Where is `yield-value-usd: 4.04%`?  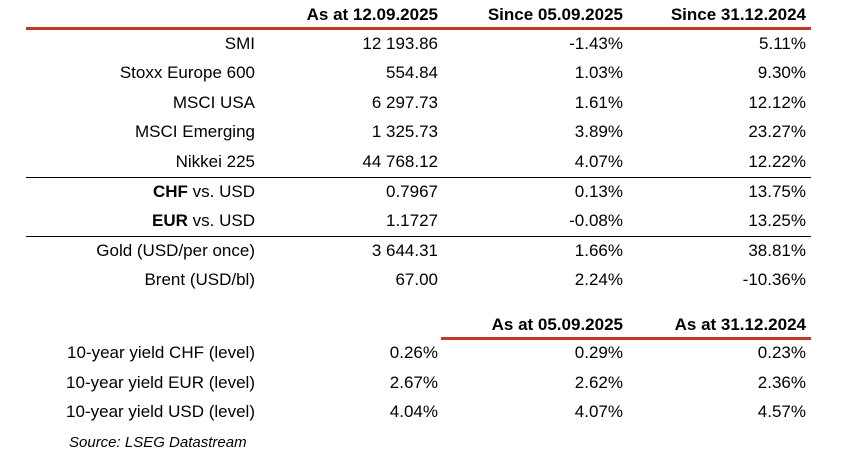
yield-value-usd: 4.04% is located at coordinates (413, 411).